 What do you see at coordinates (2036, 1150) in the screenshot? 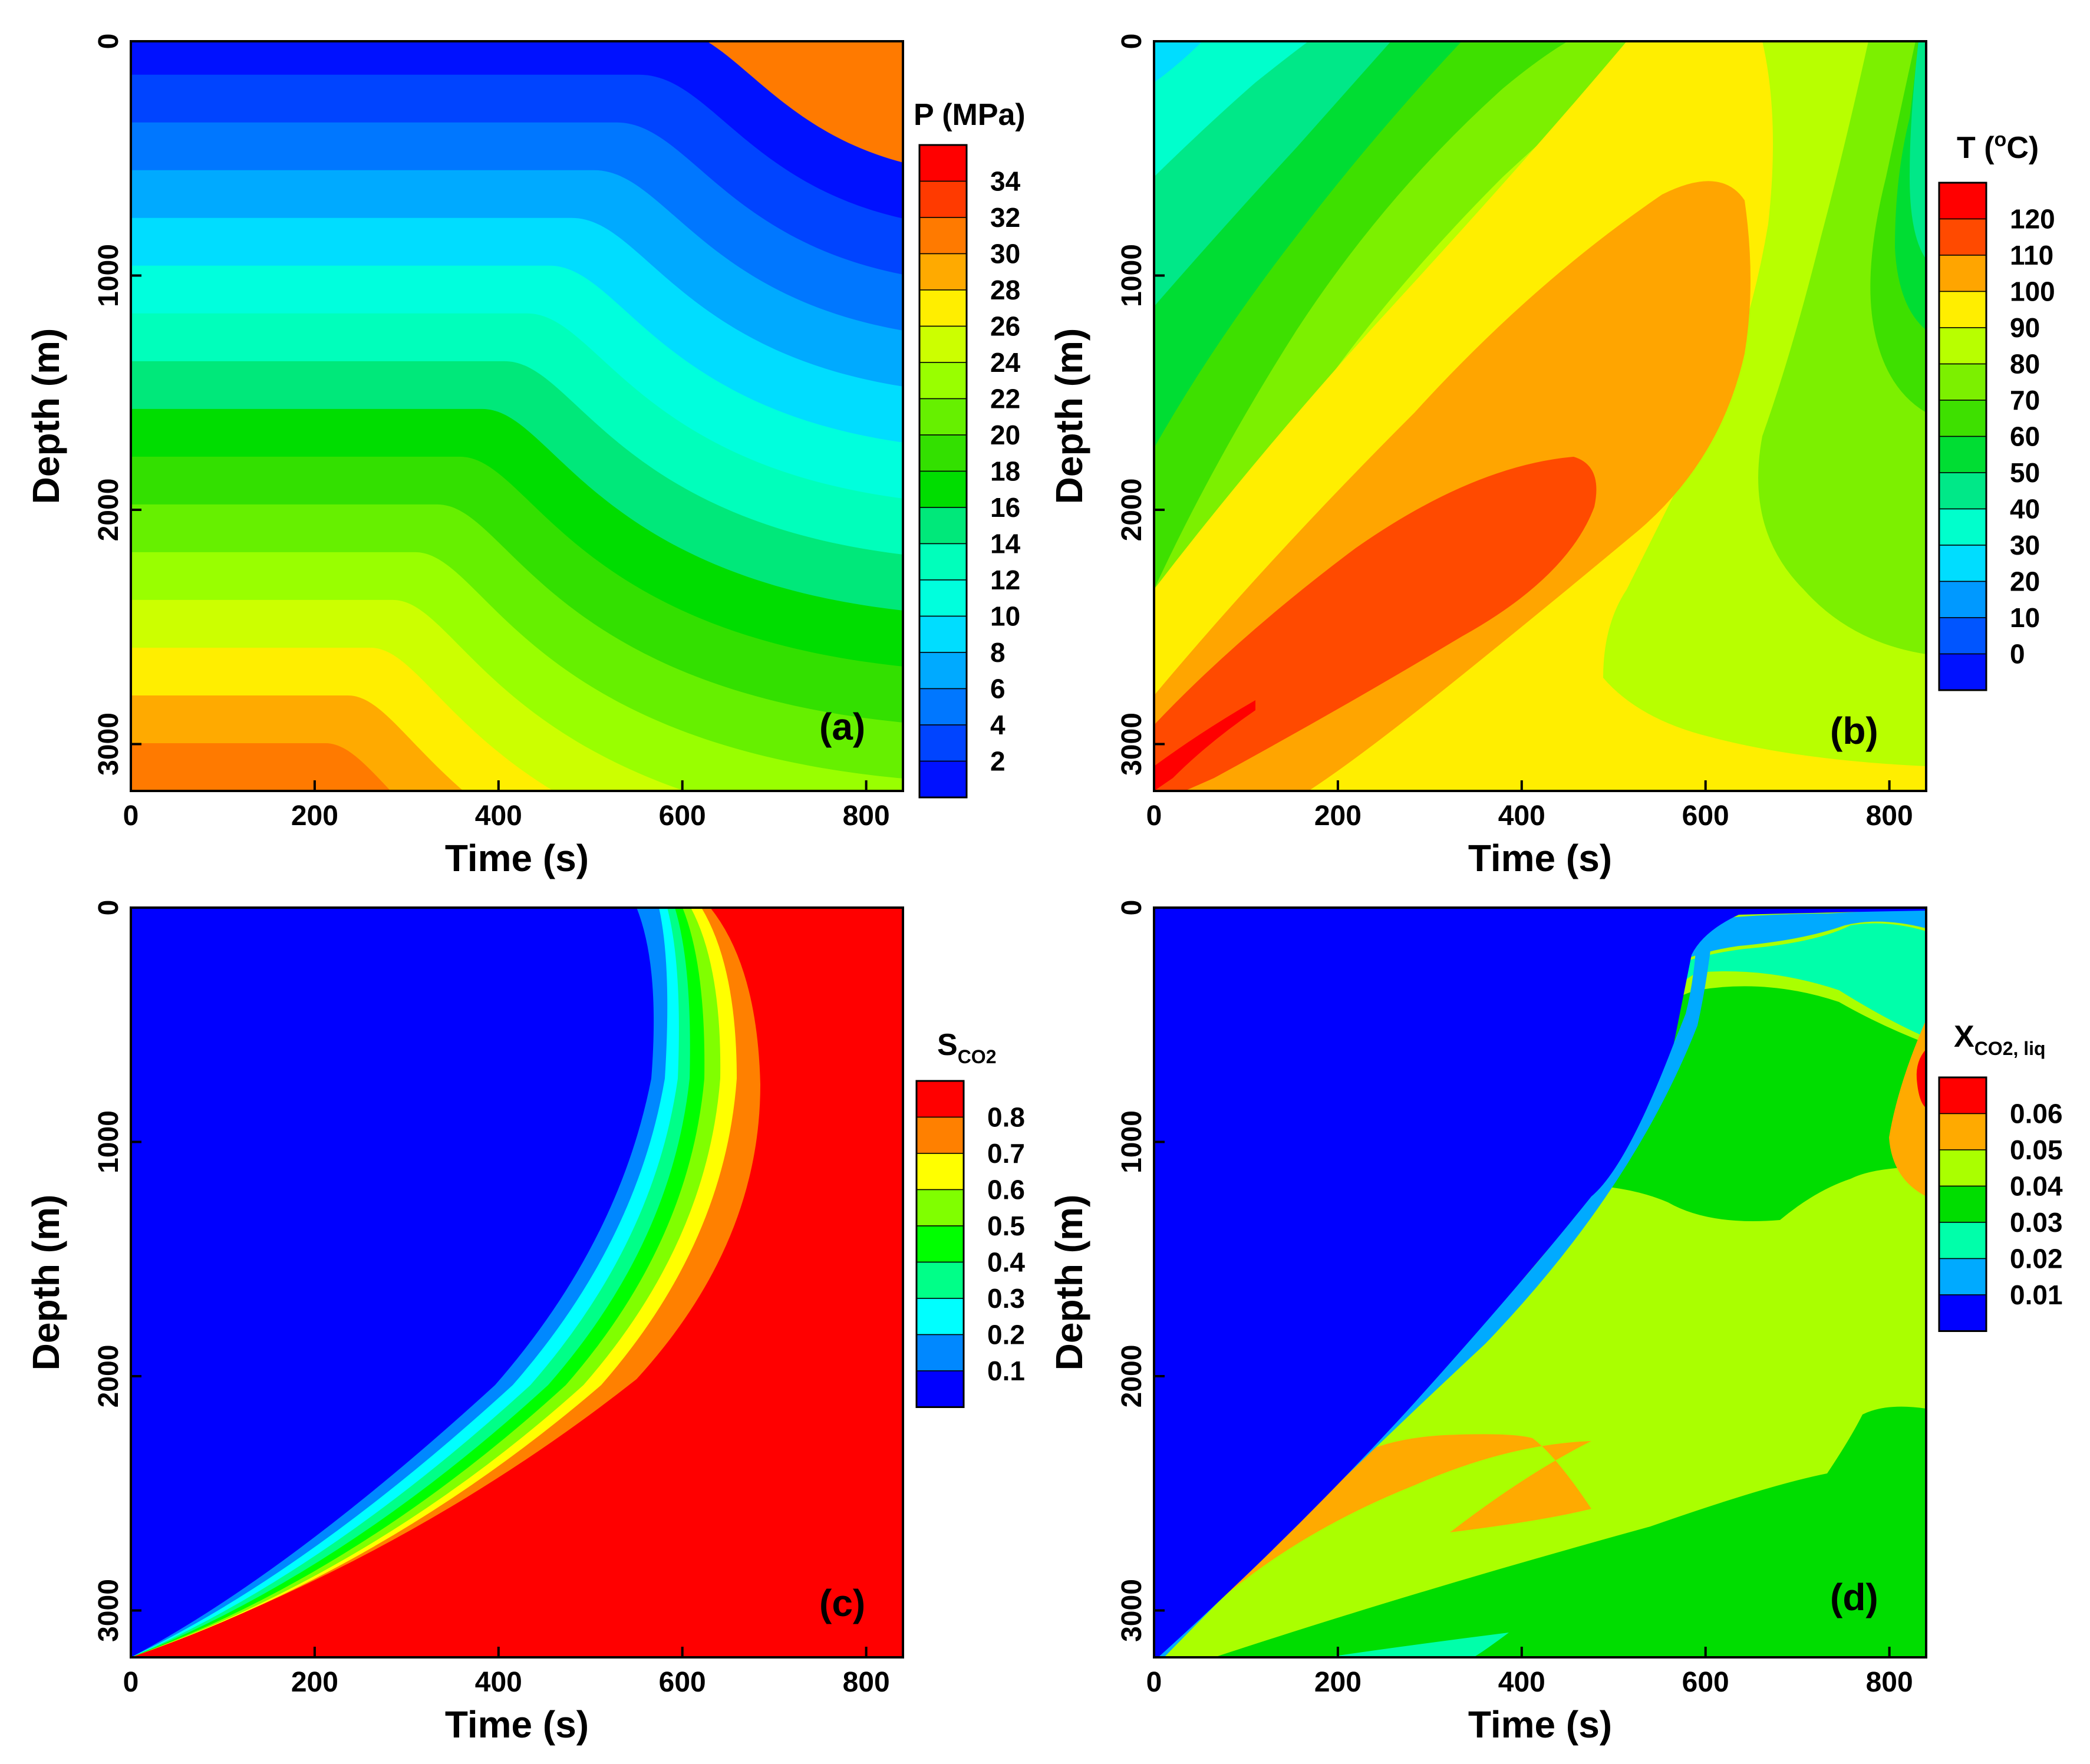
I see `colorbar-label: 0.05` at bounding box center [2036, 1150].